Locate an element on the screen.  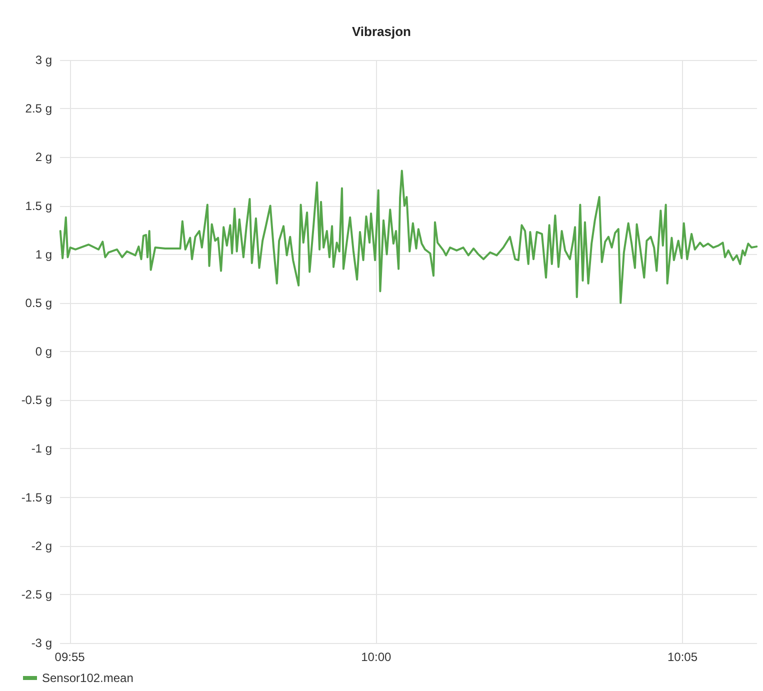
chart-title: Vibrasjon is located at coordinates (382, 31).